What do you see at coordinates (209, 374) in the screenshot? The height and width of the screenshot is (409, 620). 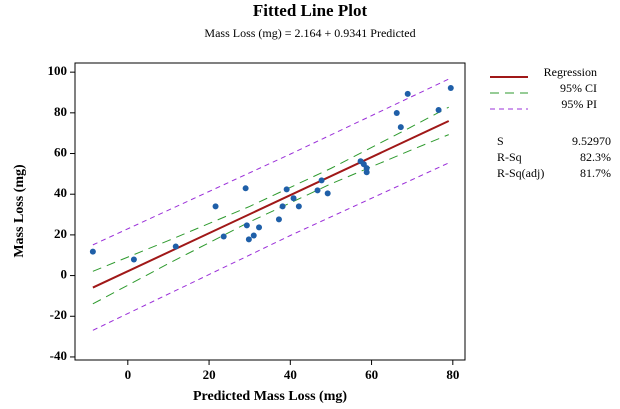 I see `x-tick-label: 20` at bounding box center [209, 374].